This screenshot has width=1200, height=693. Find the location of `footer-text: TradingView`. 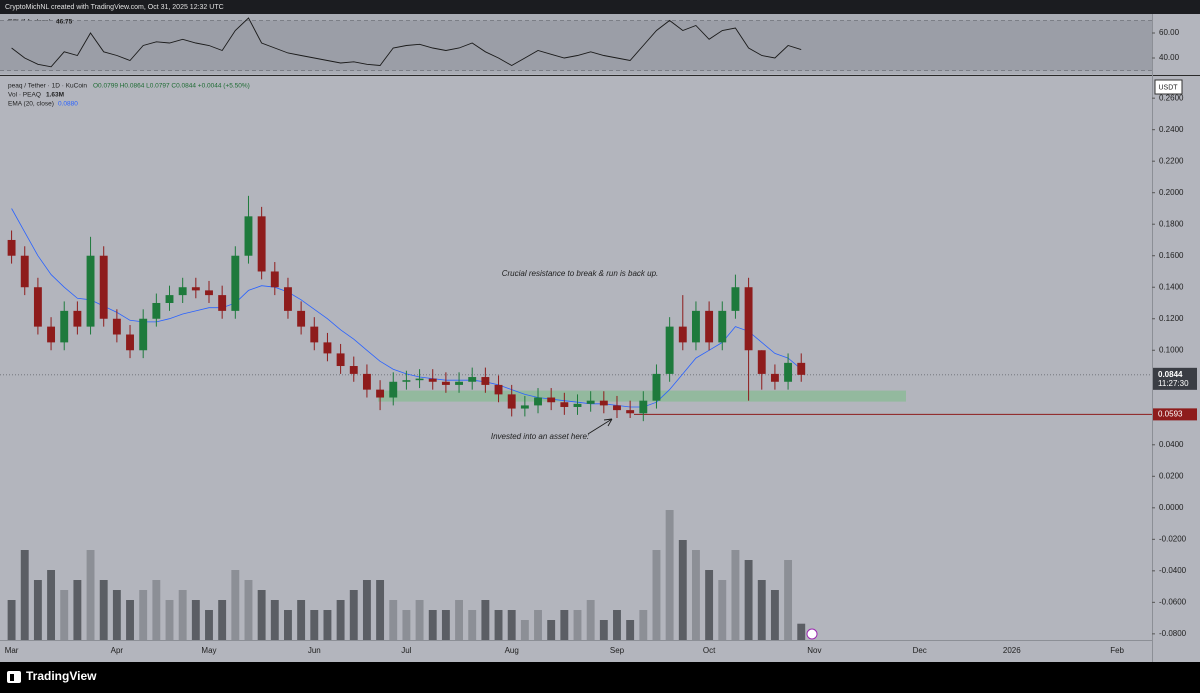

footer-text: TradingView is located at coordinates (61, 676).